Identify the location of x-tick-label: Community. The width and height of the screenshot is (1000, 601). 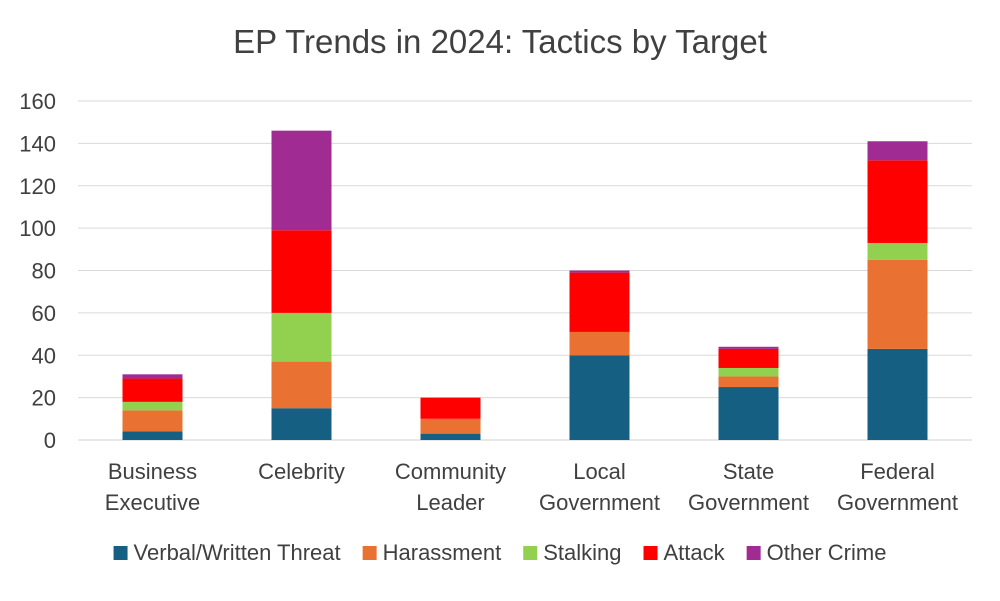
(450, 471).